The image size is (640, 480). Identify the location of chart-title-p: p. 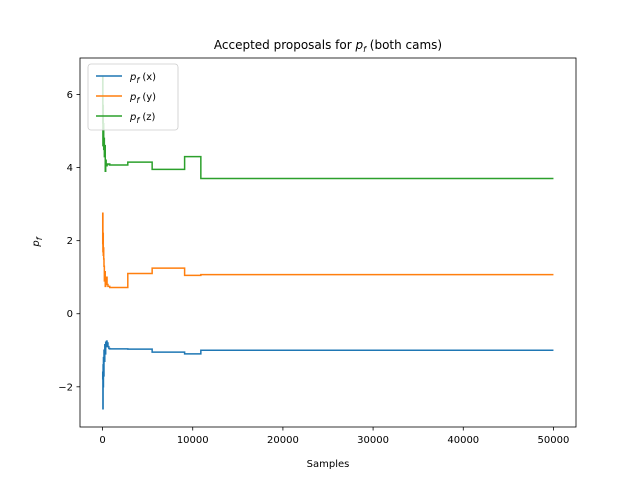
(359, 45).